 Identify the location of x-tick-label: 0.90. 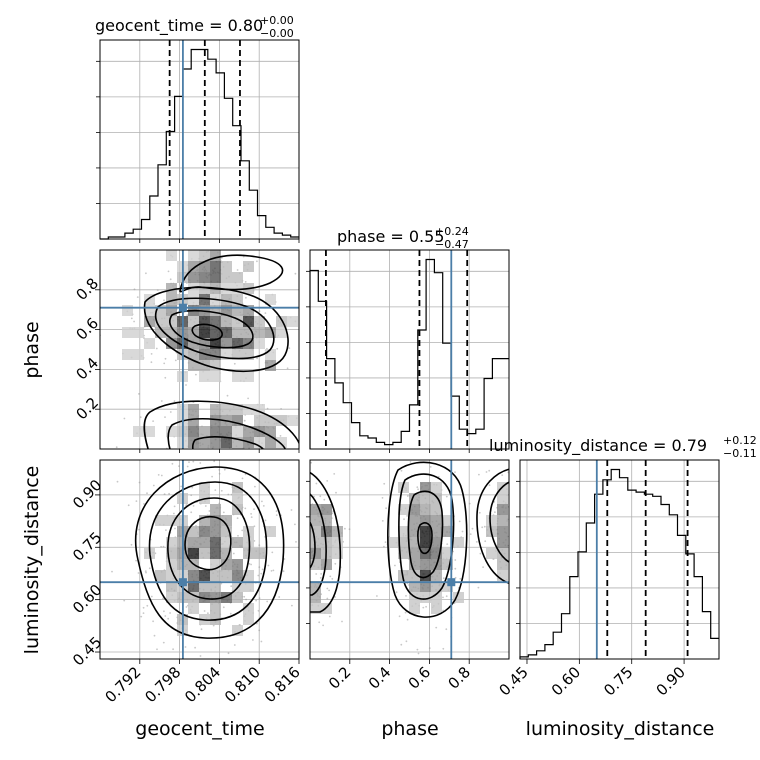
(671, 681).